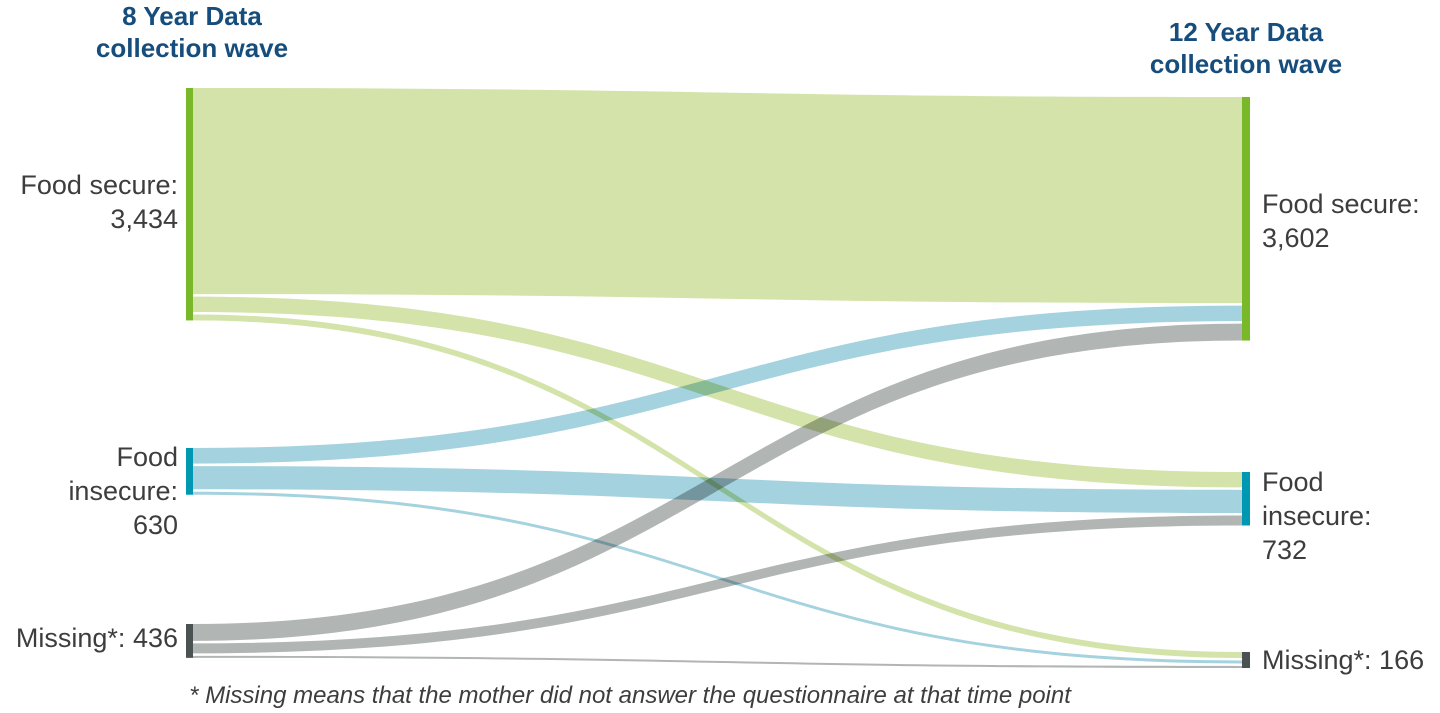 The image size is (1440, 713). What do you see at coordinates (1246, 64) in the screenshot?
I see `right-column-title-line2: collection wave` at bounding box center [1246, 64].